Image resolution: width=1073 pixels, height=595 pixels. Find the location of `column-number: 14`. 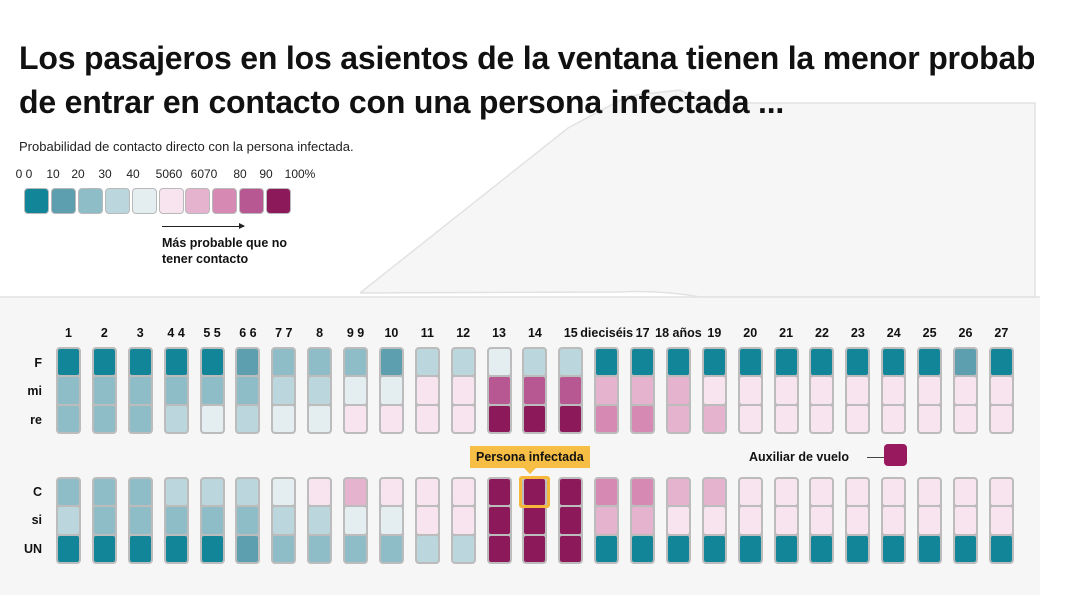

column-number: 14 is located at coordinates (534, 333).